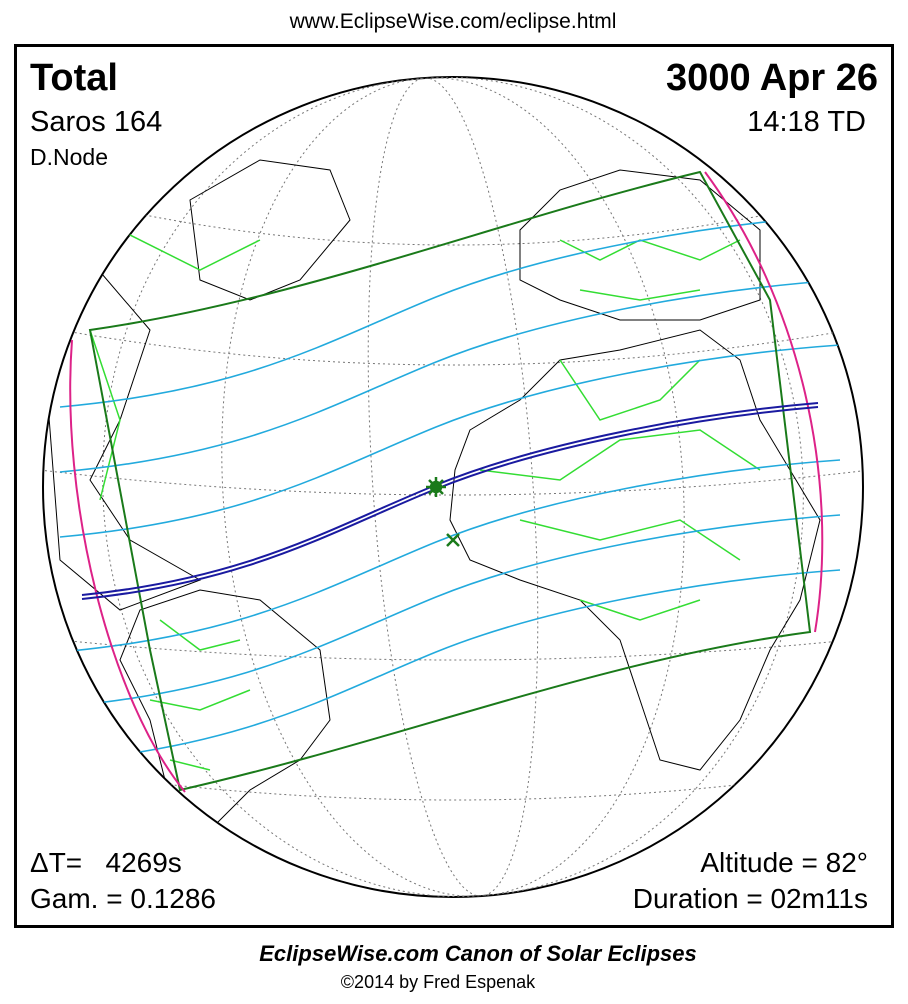  What do you see at coordinates (438, 982) in the screenshot?
I see `credit: ©2014 by Fred Espenak` at bounding box center [438, 982].